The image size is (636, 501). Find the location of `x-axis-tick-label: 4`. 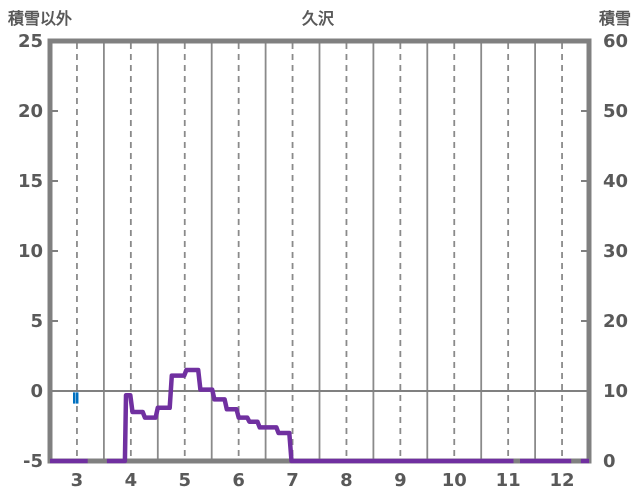

x-axis-tick-label: 4 is located at coordinates (131, 480).